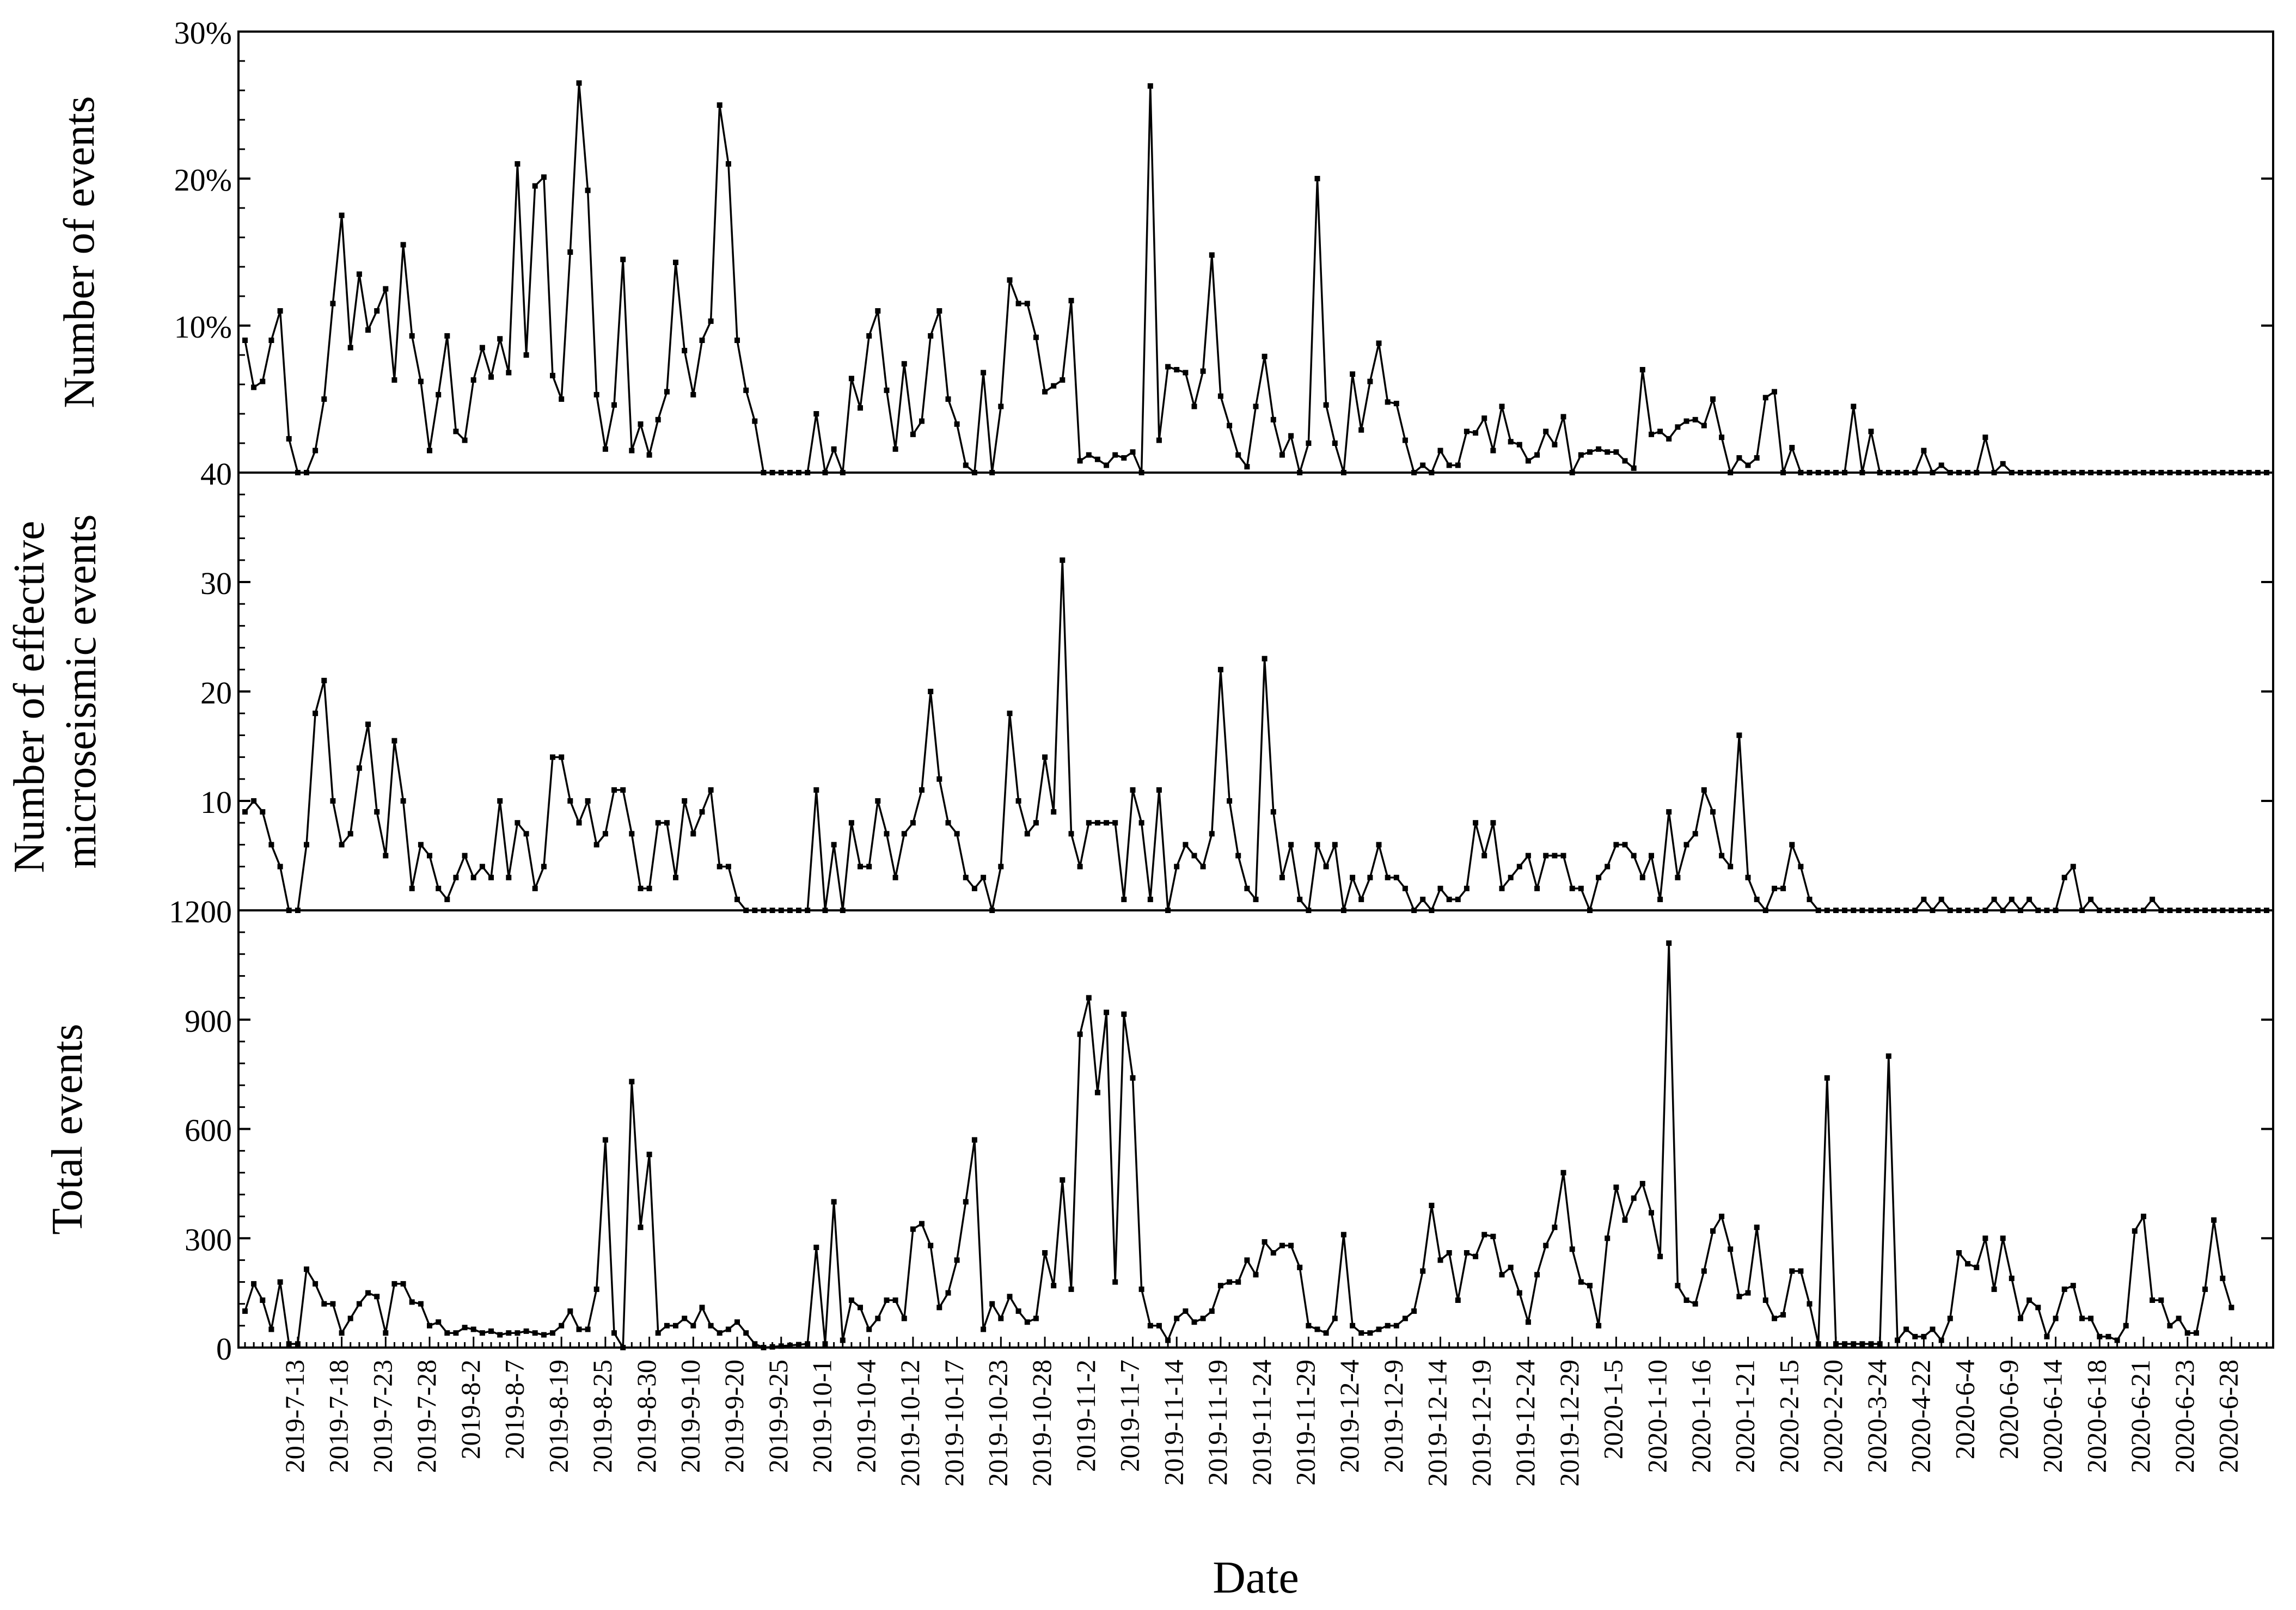  Describe the element at coordinates (203, 33) in the screenshot. I see `y-tick-label-percent-2: 30%` at that location.